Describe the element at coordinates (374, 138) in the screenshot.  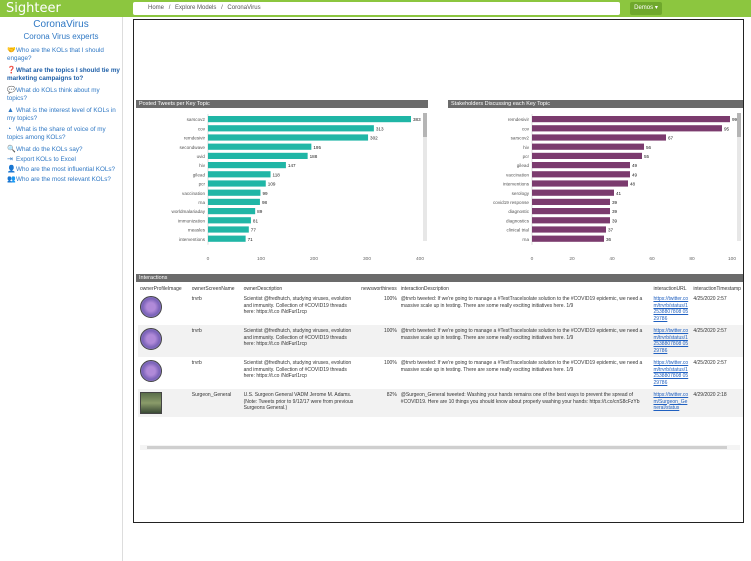
I see `data-label: 302` at that location.